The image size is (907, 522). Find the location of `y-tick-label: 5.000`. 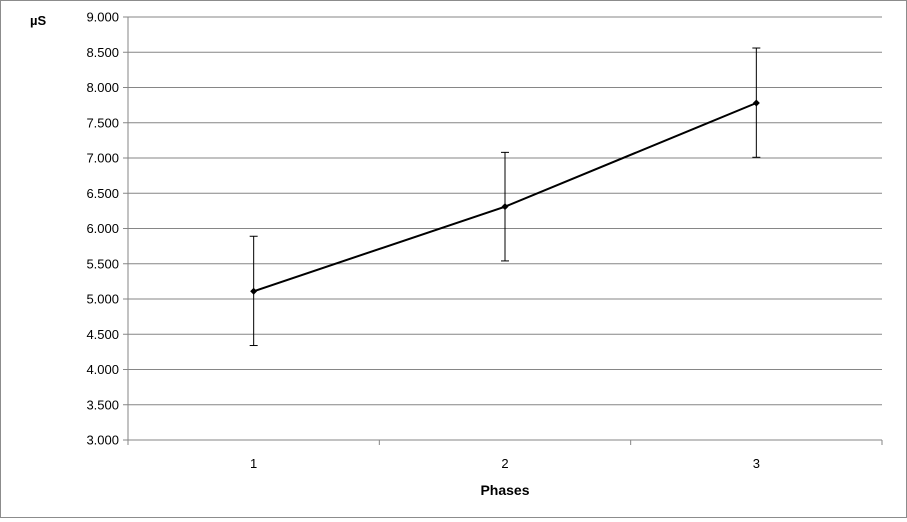

y-tick-label: 5.000 is located at coordinates (102, 299).